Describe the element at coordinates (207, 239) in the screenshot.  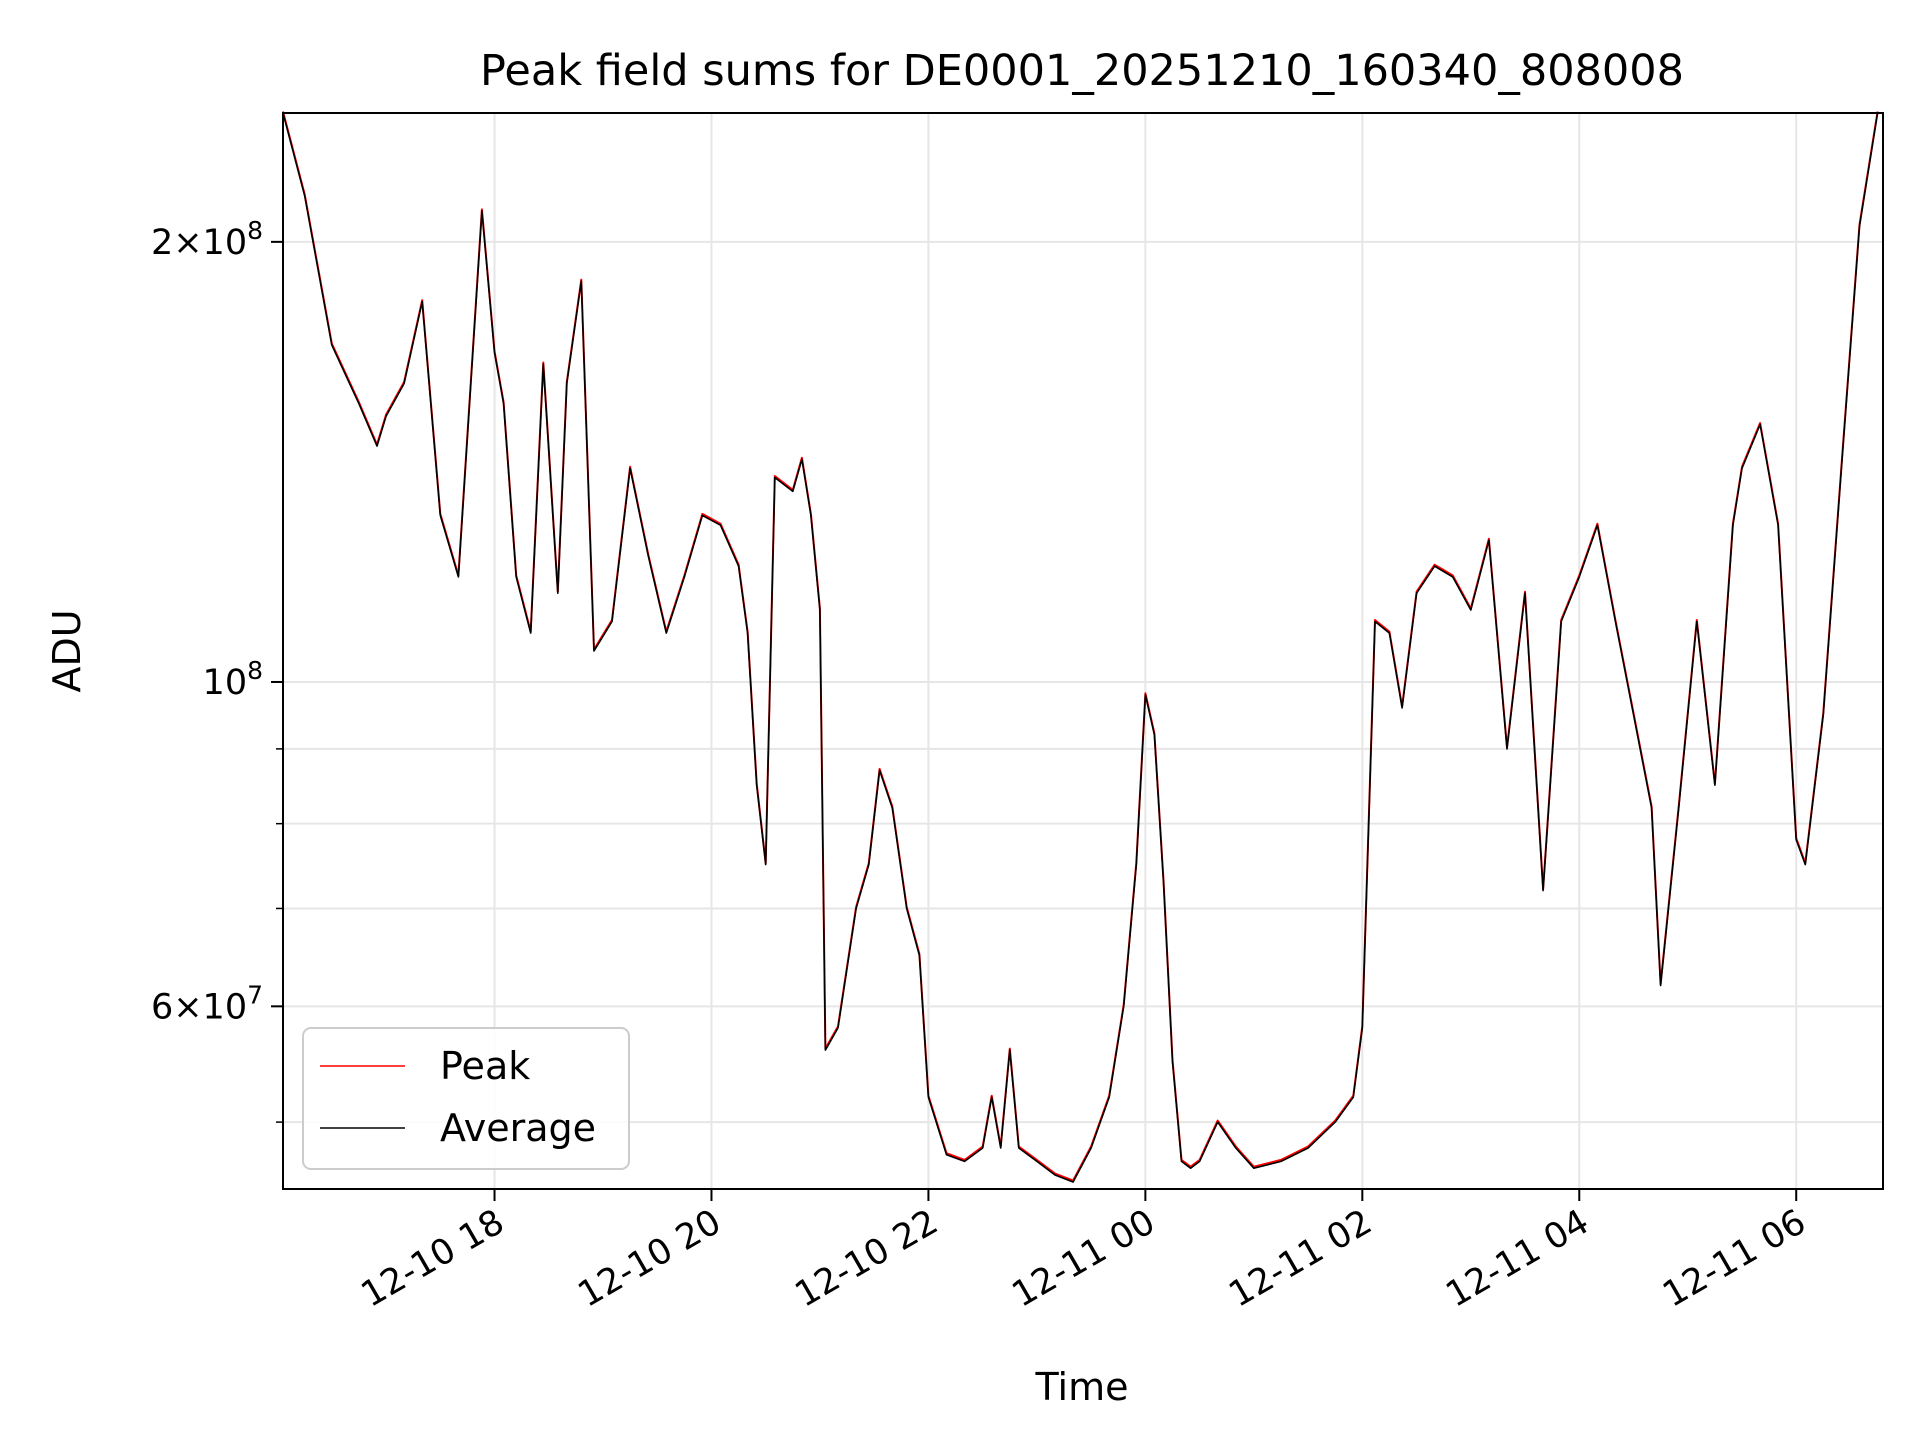
I see `y-tick-label: 2×108` at that location.